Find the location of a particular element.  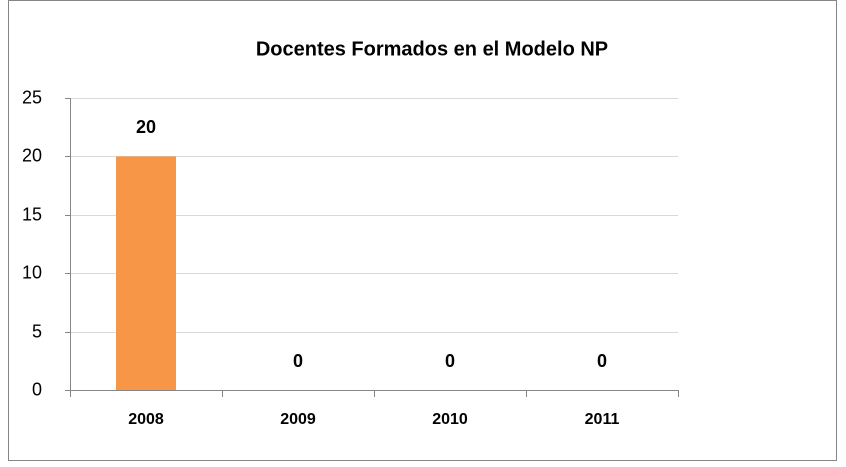

x-tick-label: 2009 is located at coordinates (298, 419).